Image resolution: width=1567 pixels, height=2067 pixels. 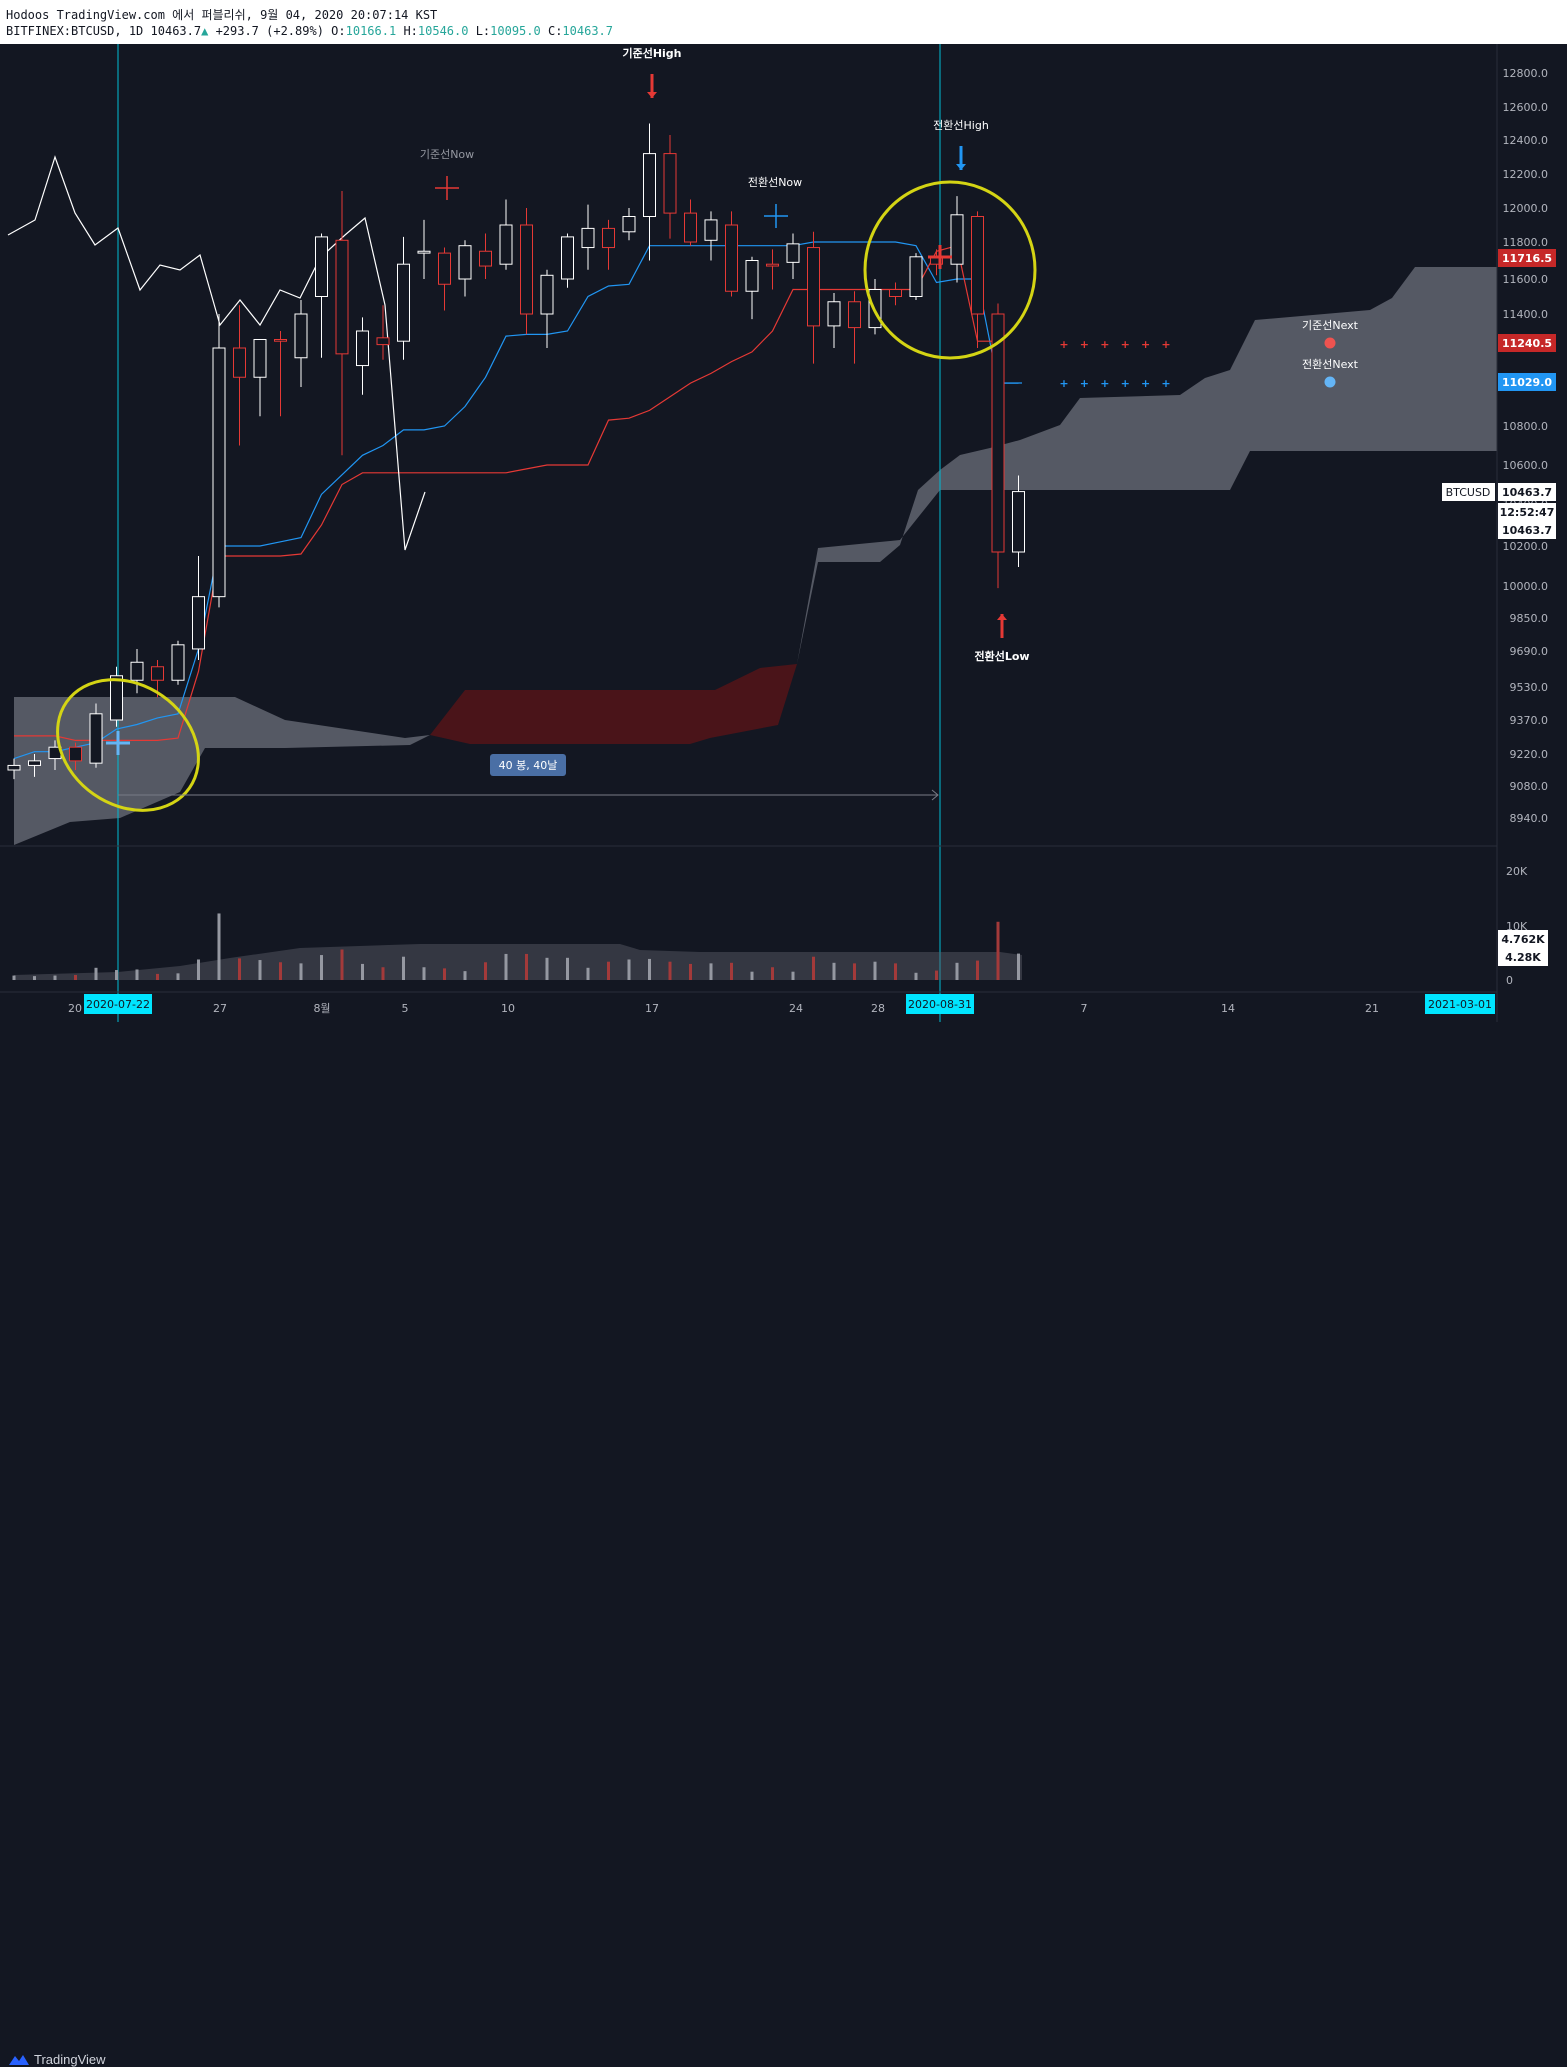 What do you see at coordinates (1529, 754) in the screenshot?
I see `price-axis-tick: 9220.0` at bounding box center [1529, 754].